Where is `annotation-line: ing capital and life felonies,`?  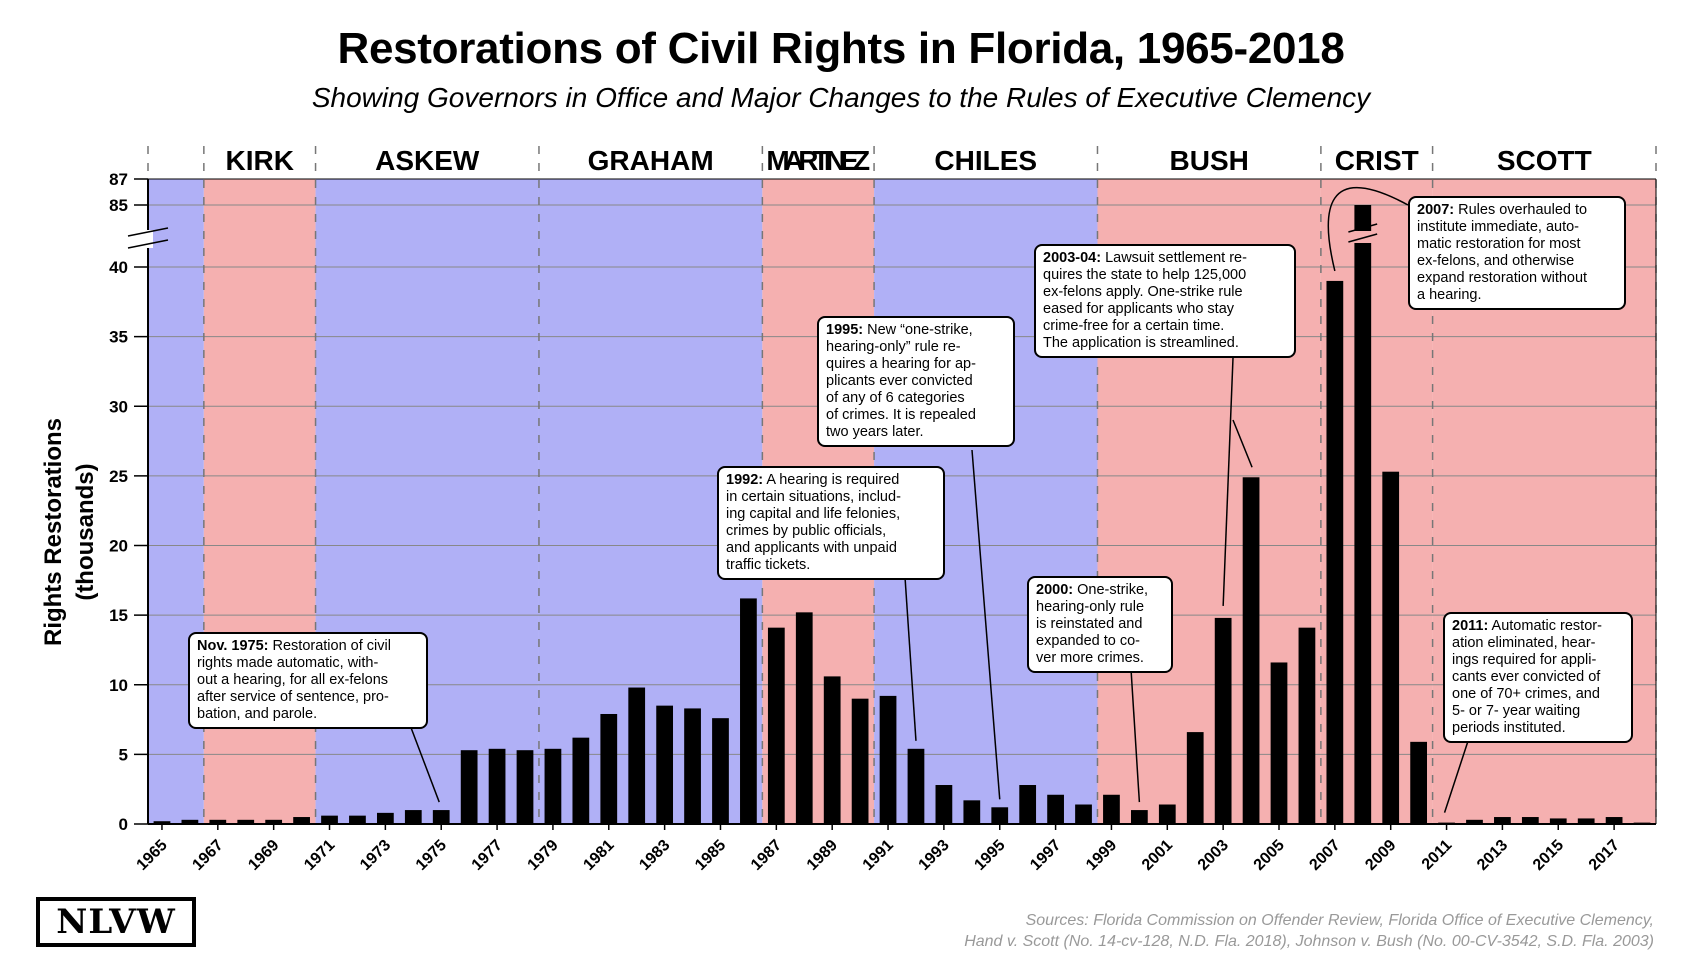 annotation-line: ing capital and life felonies, is located at coordinates (813, 514).